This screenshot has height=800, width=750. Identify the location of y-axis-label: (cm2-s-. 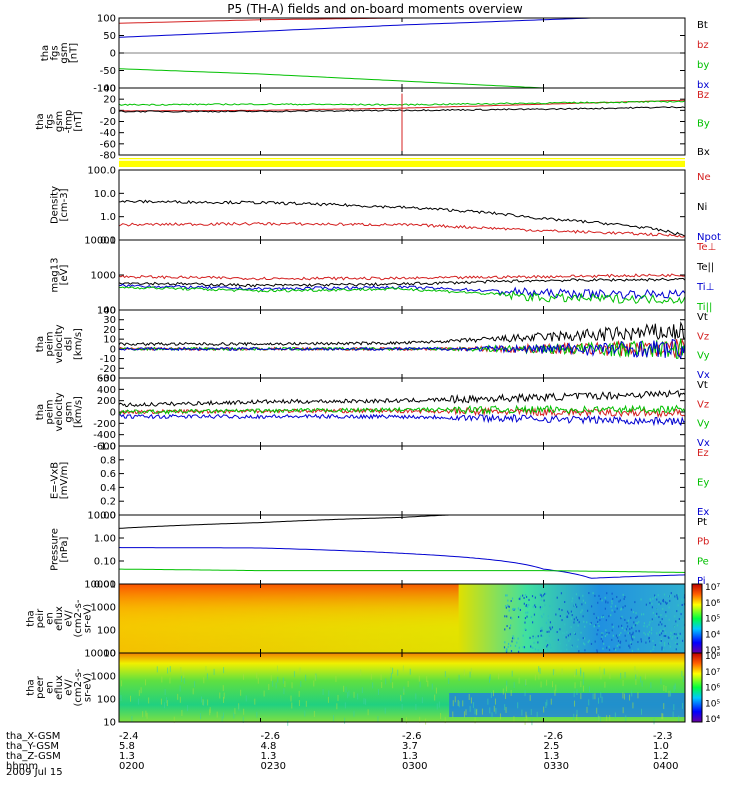
(78, 687).